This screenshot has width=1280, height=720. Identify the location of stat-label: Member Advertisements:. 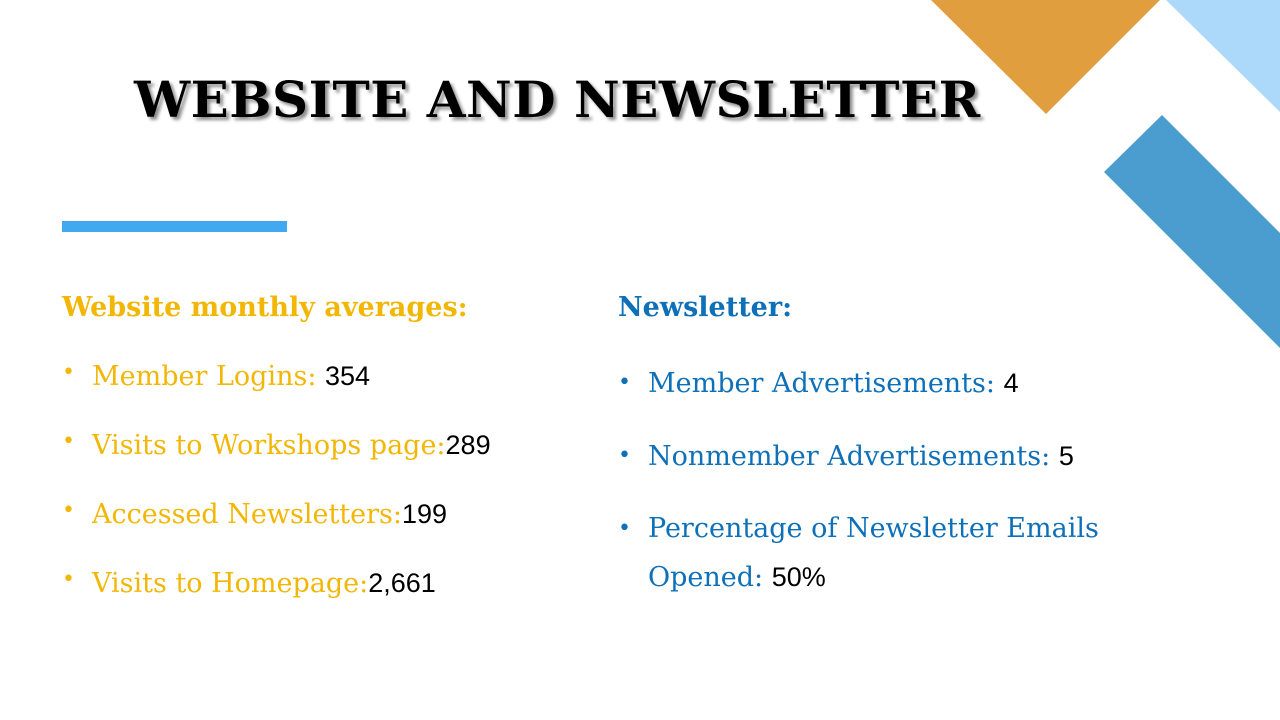
(826, 384).